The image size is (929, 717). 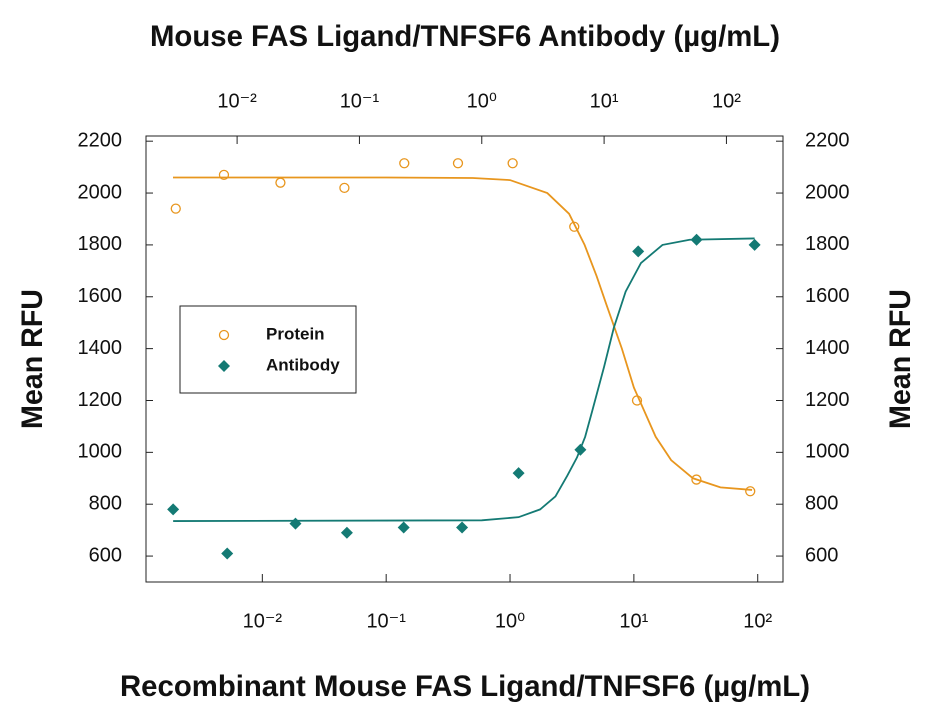 What do you see at coordinates (360, 101) in the screenshot?
I see `x2-tick-label: 10⁻¹` at bounding box center [360, 101].